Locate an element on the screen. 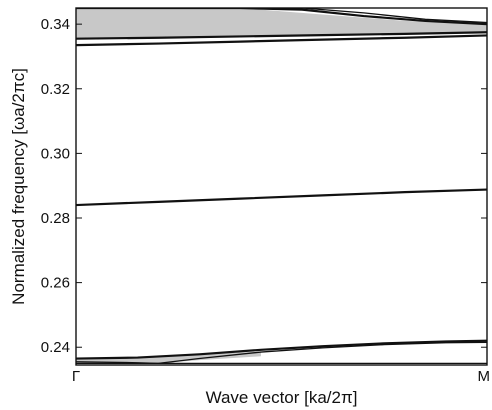  x-tick-label: M is located at coordinates (484, 376).